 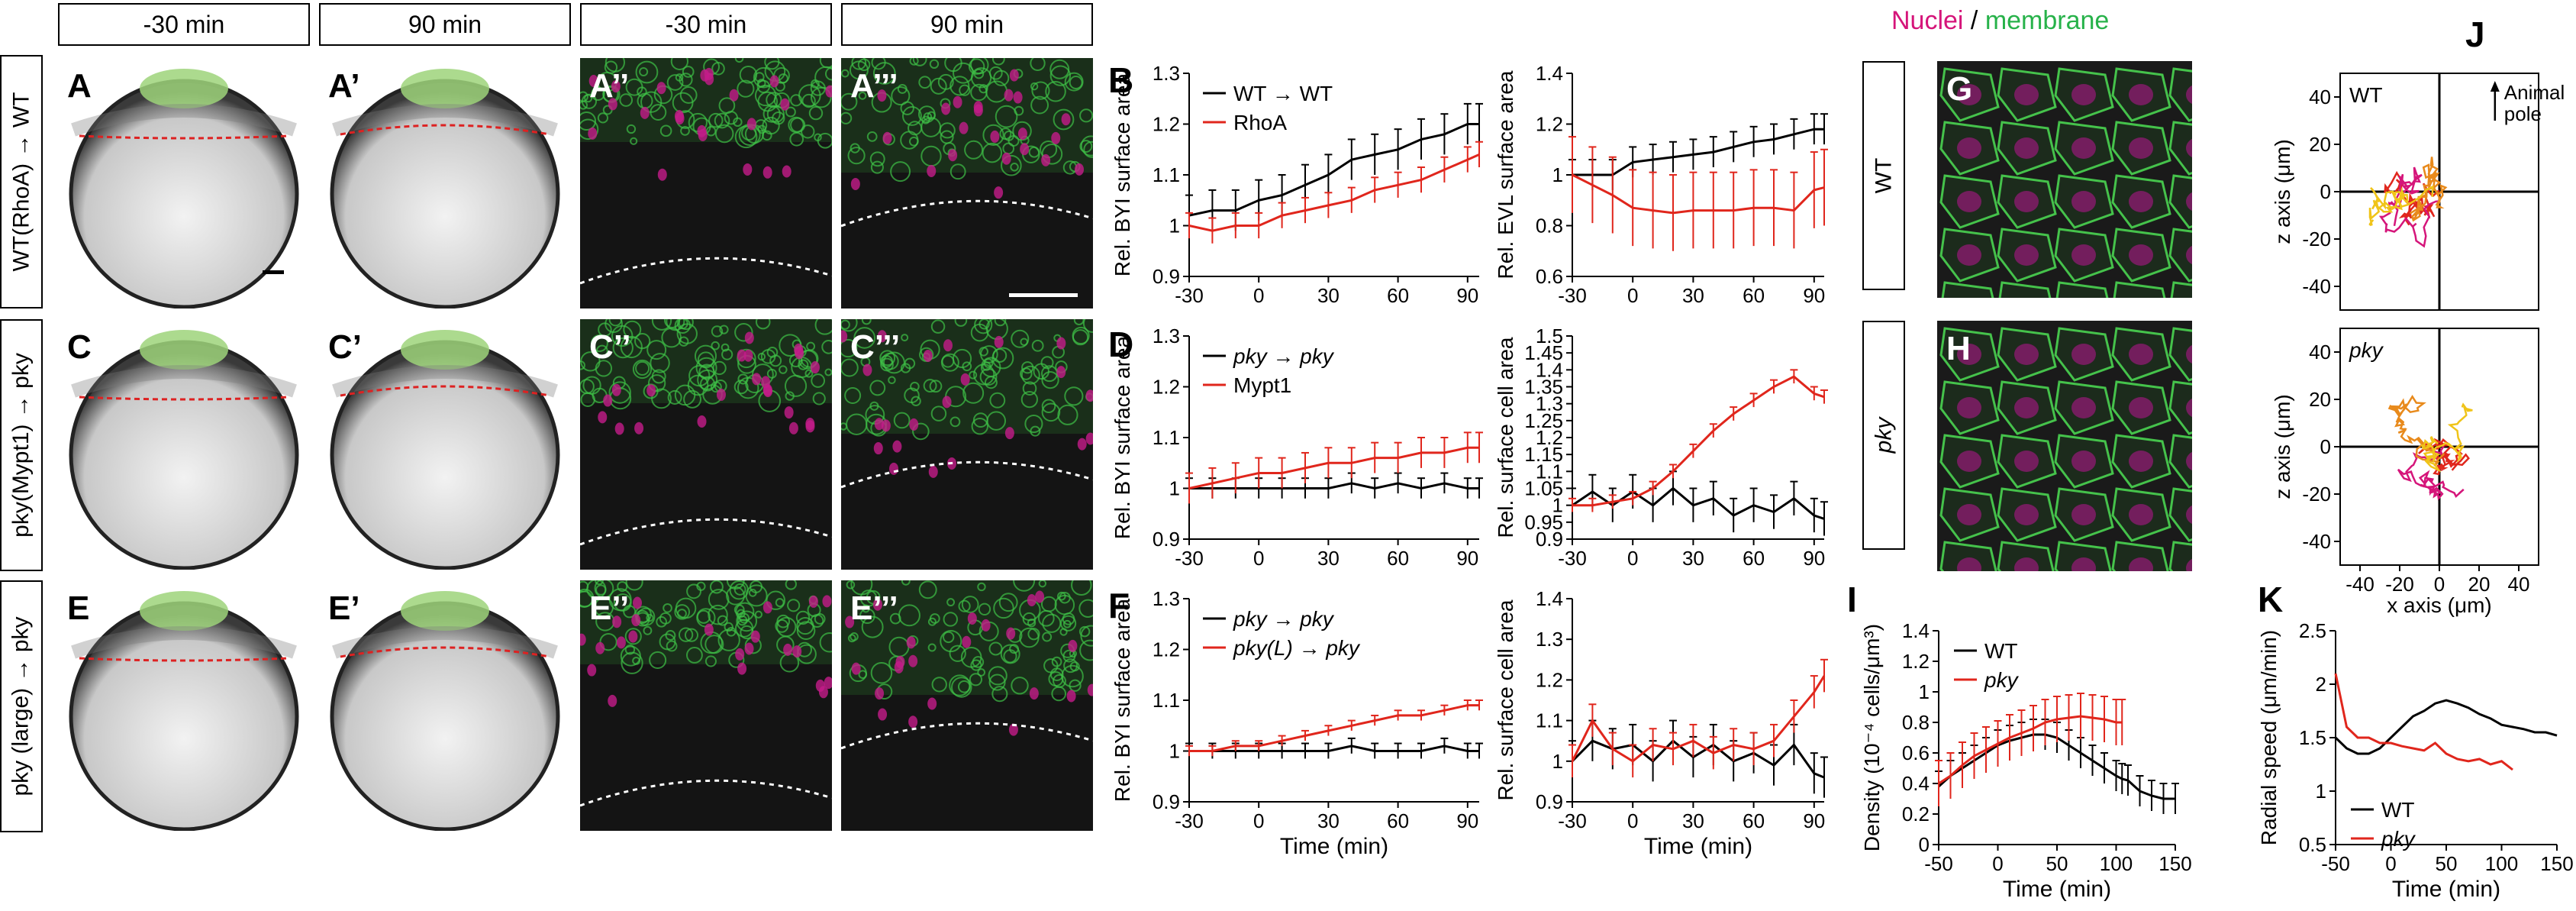 What do you see at coordinates (967, 183) in the screenshot?
I see `confocal-image: A’’’` at bounding box center [967, 183].